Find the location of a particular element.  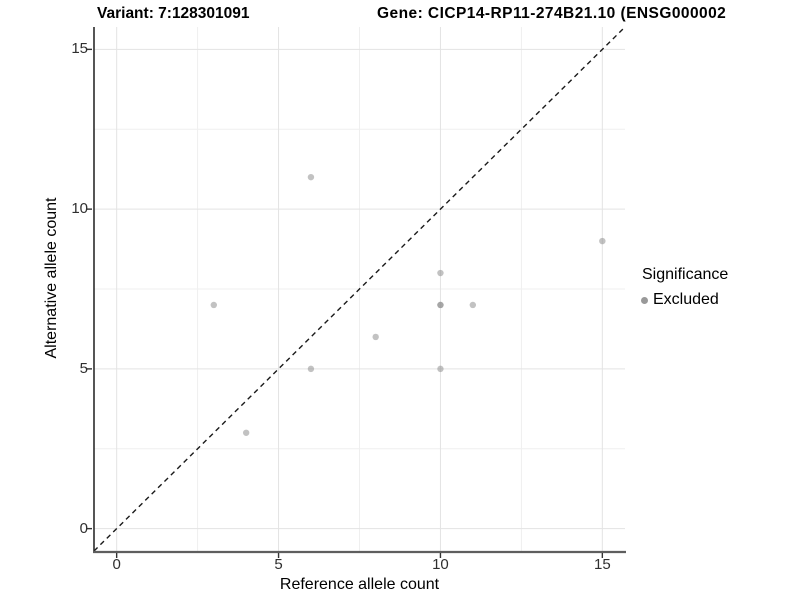

x-tick-label: 10 is located at coordinates (440, 564).